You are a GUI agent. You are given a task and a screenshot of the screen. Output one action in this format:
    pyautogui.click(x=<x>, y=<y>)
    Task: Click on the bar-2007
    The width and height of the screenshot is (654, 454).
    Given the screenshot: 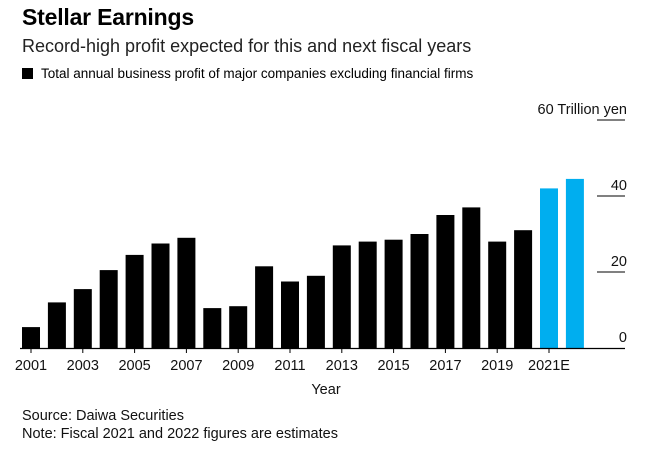 What is the action you would take?
    pyautogui.click(x=186, y=292)
    